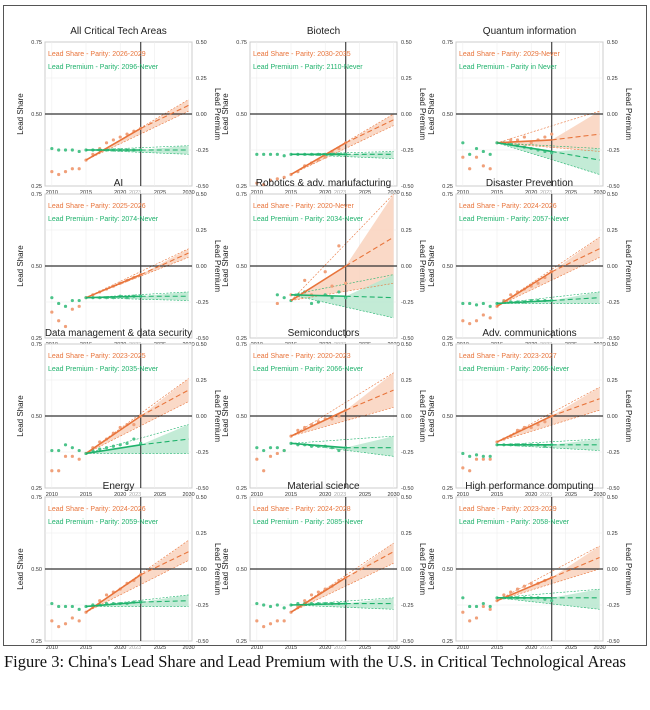 This screenshot has height=710, width=650. What do you see at coordinates (575, 155) in the screenshot?
I see `premium-projection-line` at bounding box center [575, 155].